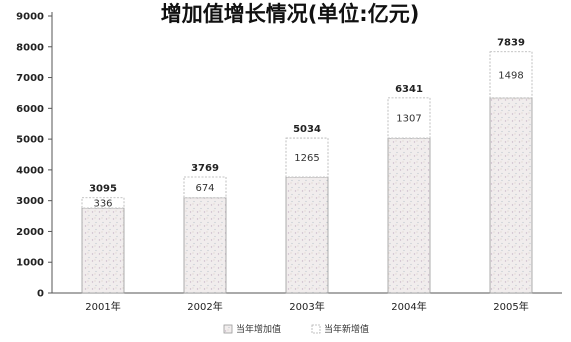  What do you see at coordinates (204, 306) in the screenshot?
I see `x-tick-label: 2002年` at bounding box center [204, 306].